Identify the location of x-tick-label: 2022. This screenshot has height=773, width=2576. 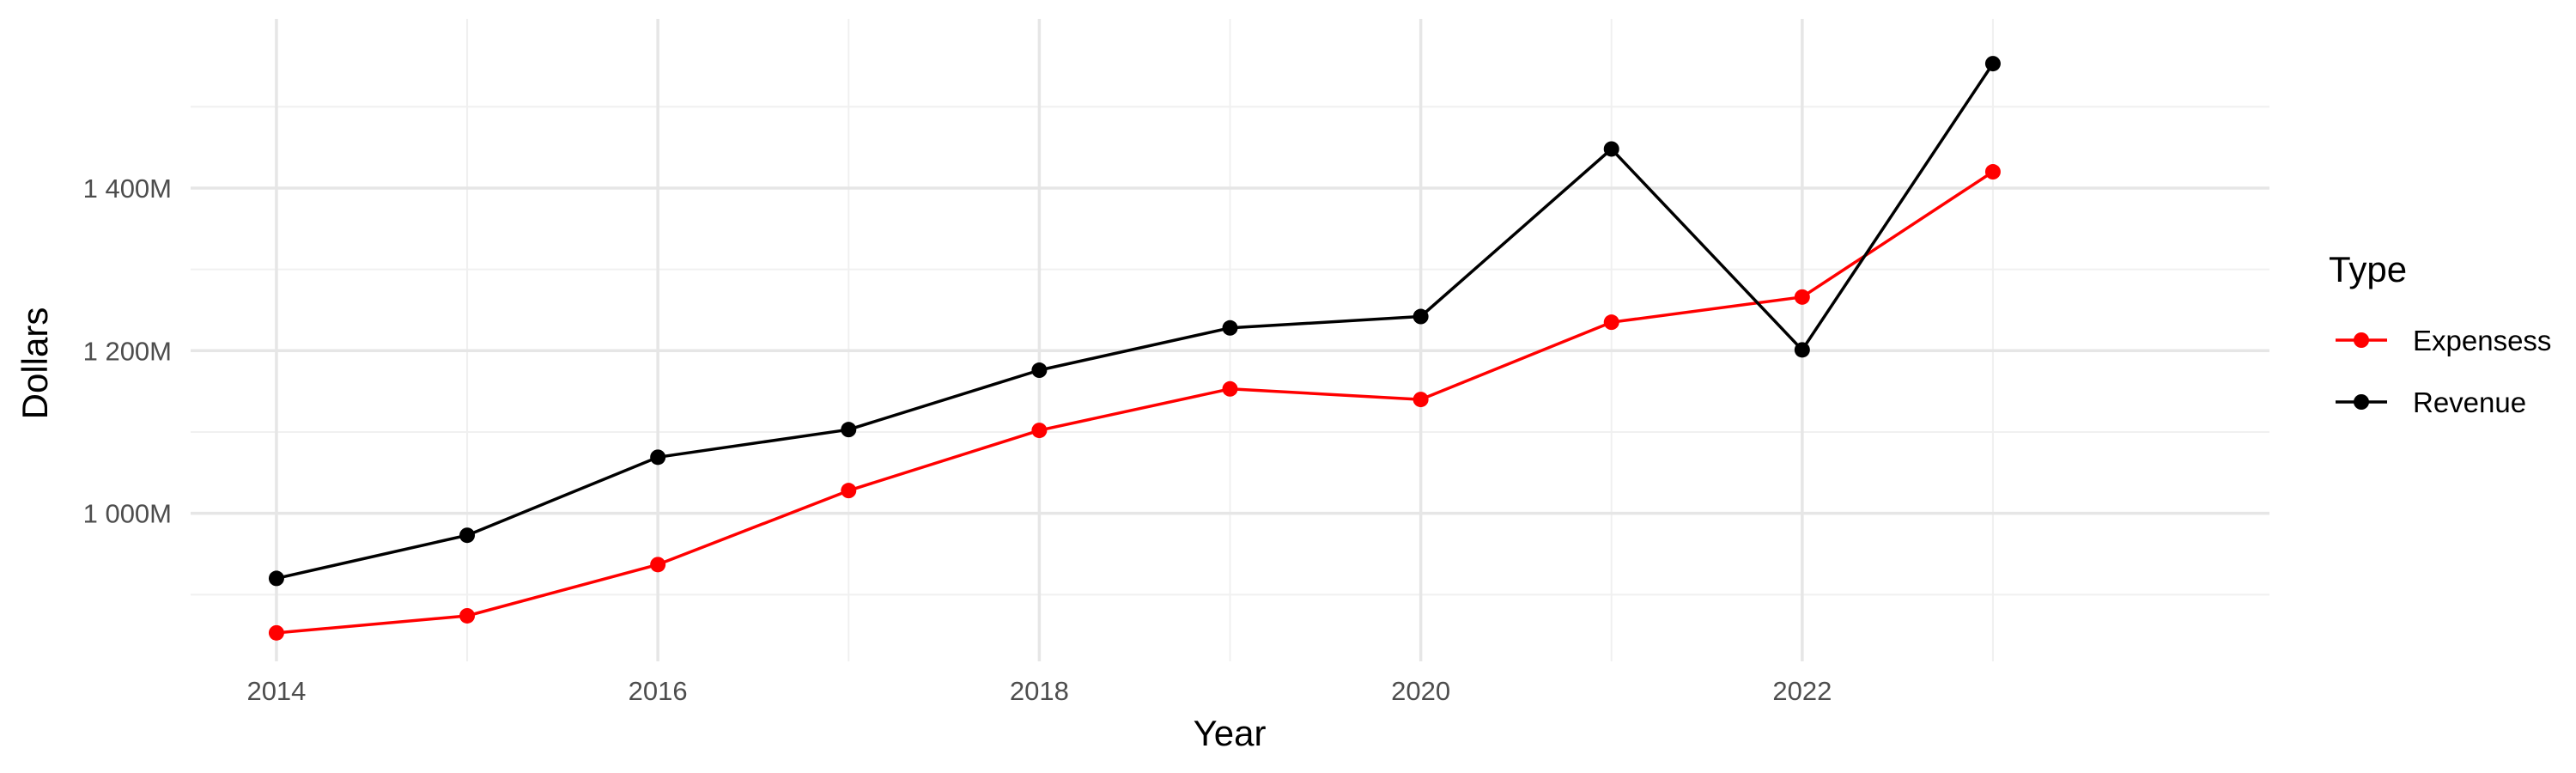
(1802, 691).